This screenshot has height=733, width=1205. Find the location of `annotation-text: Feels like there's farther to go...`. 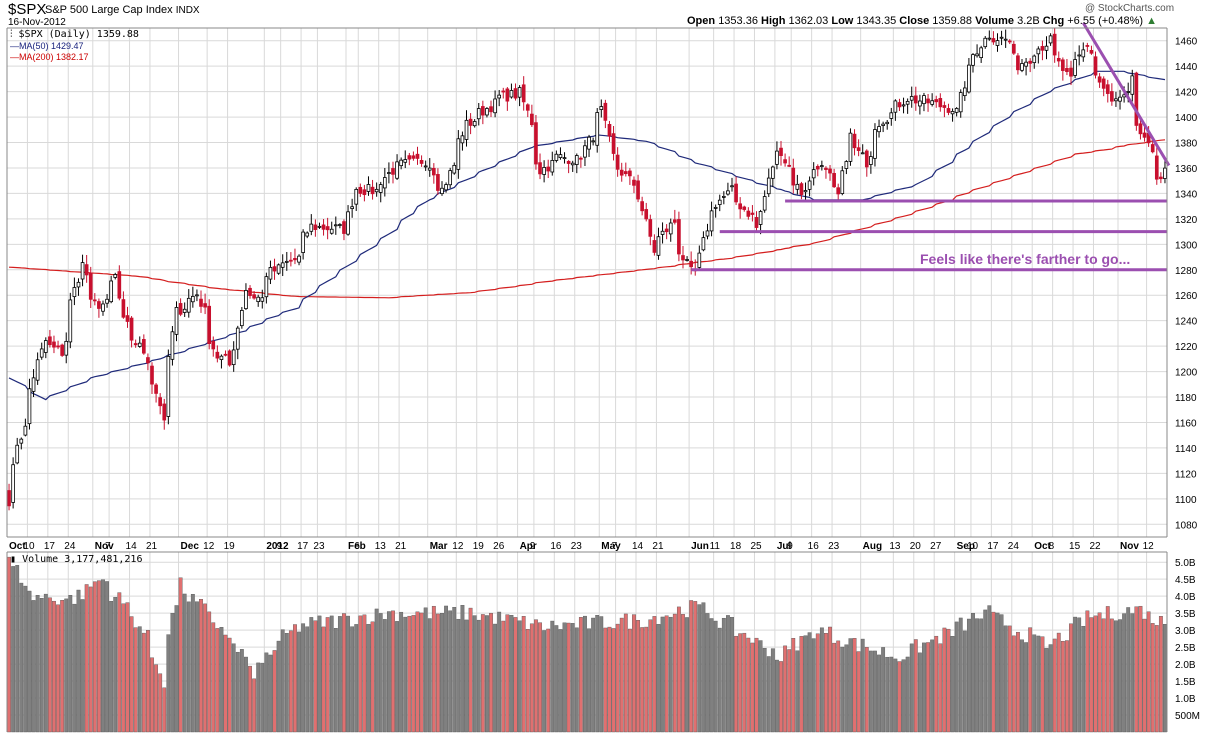

annotation-text: Feels like there's farther to go... is located at coordinates (1025, 259).